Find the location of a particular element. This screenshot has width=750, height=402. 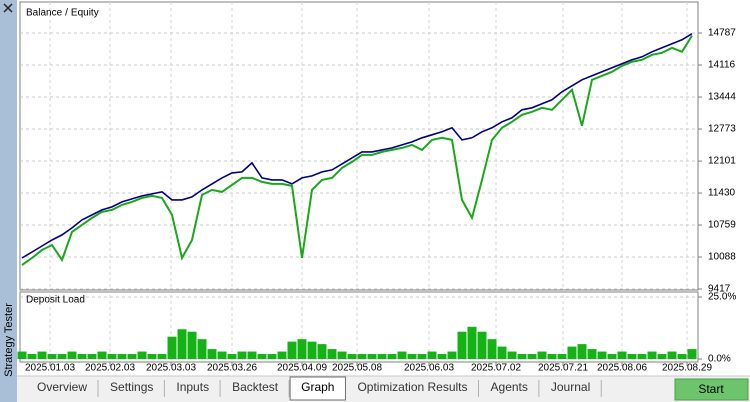

legend-entry: Balance is located at coordinates (44, 13).